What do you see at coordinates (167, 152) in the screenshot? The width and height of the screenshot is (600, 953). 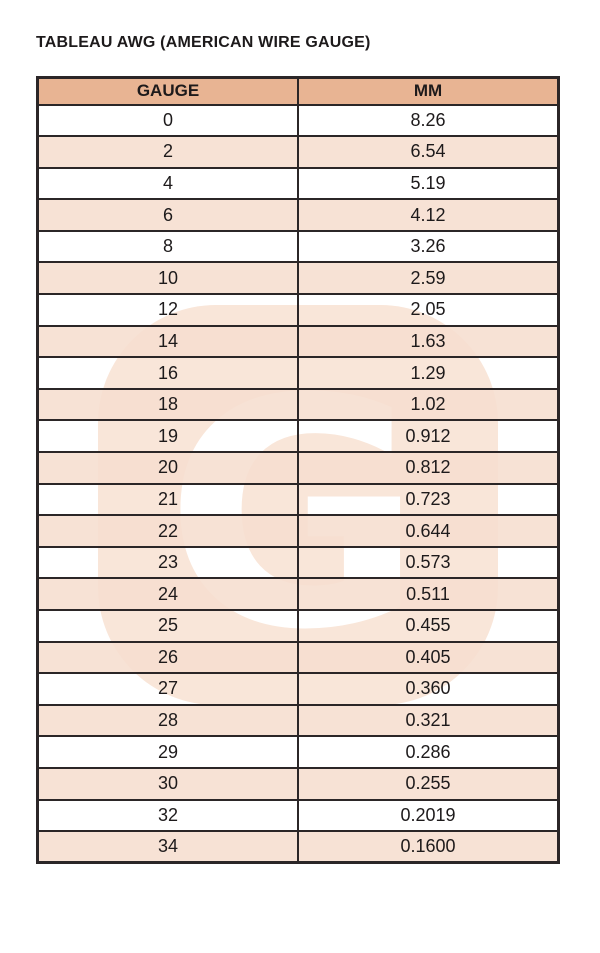 I see `gauge-cell: 2` at bounding box center [167, 152].